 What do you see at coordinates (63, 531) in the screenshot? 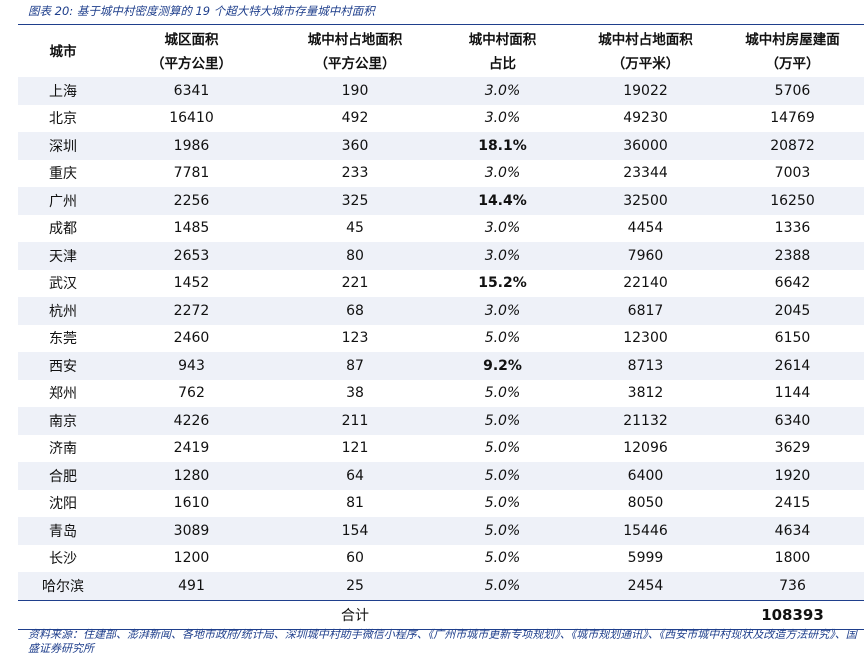
I see `cell-city: 青岛` at bounding box center [63, 531].